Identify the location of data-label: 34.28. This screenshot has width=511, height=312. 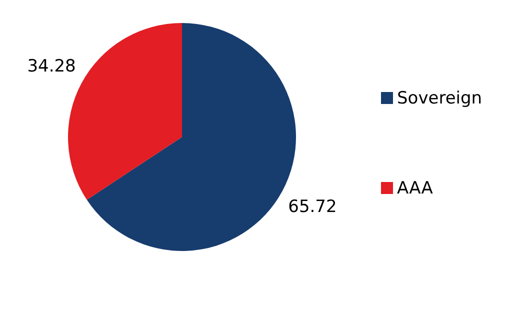
(51, 66).